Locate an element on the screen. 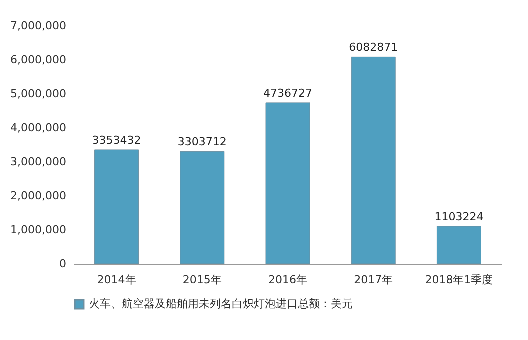  x-tick-label: 2016年 is located at coordinates (288, 280).